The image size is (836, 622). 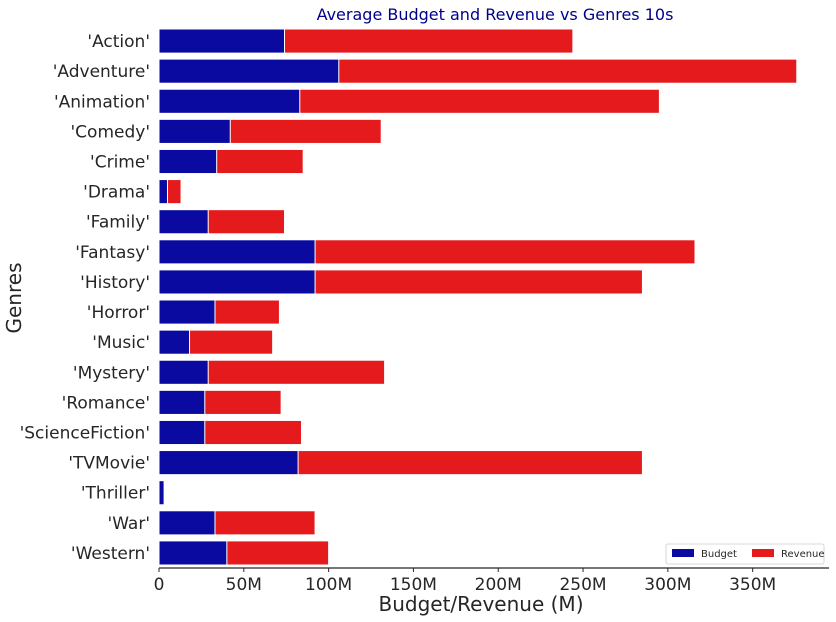 What do you see at coordinates (111, 132) in the screenshot?
I see `y-tick-label: 'Comedy'` at bounding box center [111, 132].